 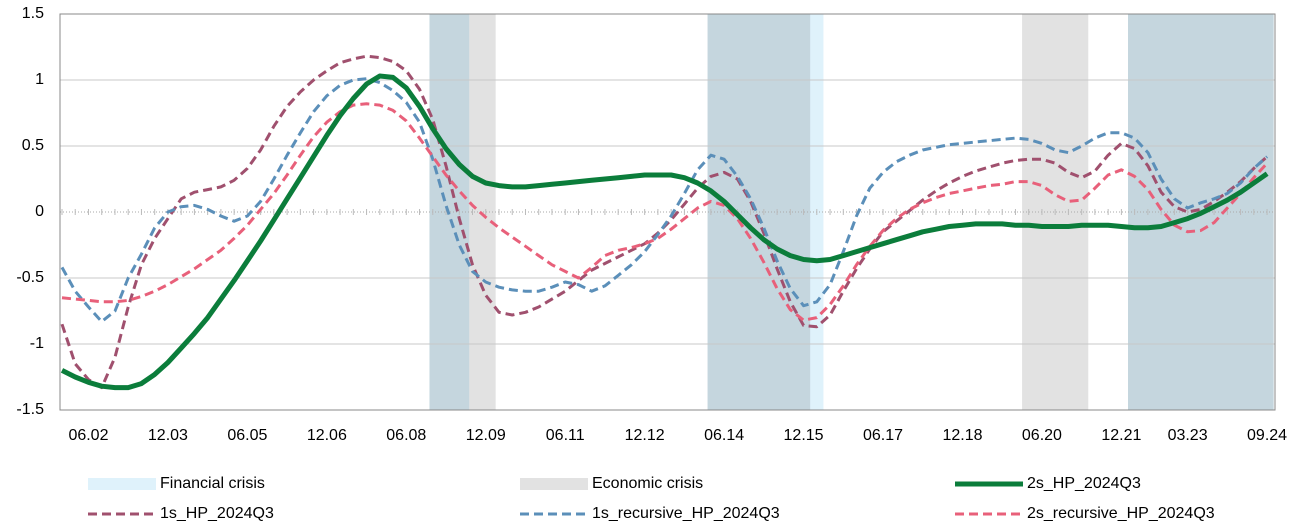 What do you see at coordinates (212, 483) in the screenshot?
I see `legend-label: Financial crisis` at bounding box center [212, 483].